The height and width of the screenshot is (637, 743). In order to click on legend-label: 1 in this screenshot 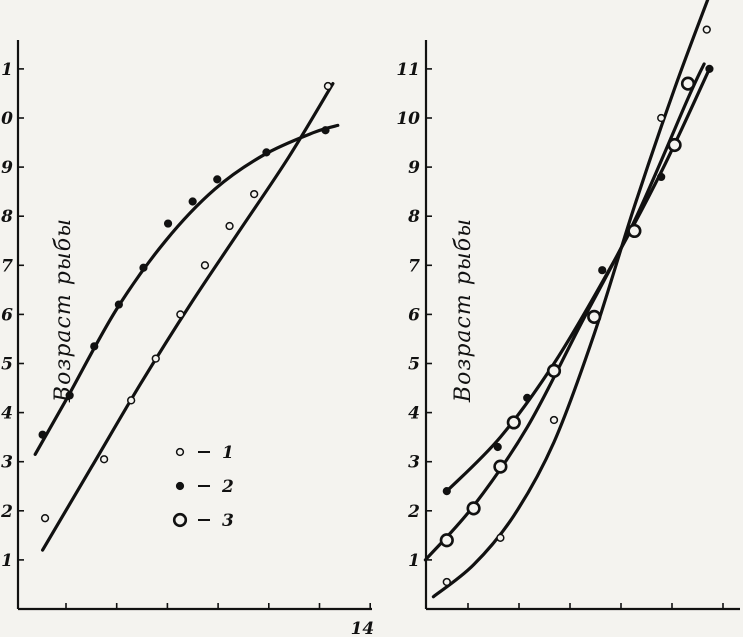, I will do `click(228, 453)`.